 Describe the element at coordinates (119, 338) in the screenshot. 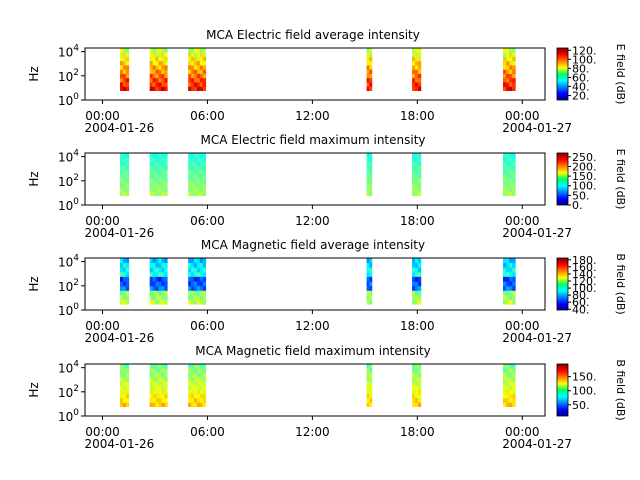

I see `x-start-date: 2004-01-26` at that location.